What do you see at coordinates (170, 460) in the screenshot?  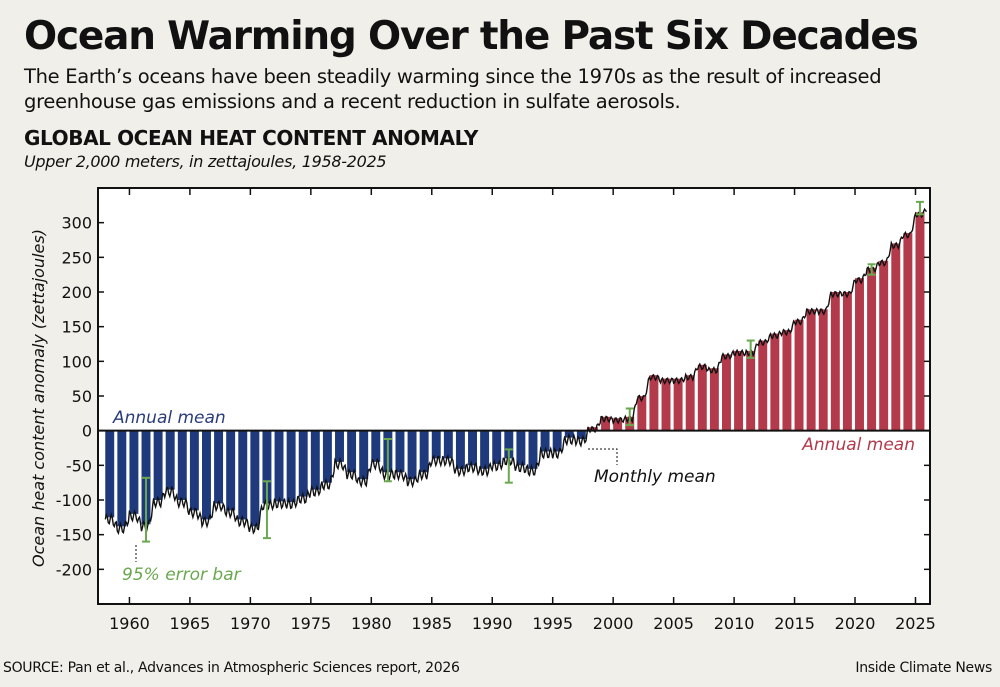 I see `bar-1963` at bounding box center [170, 460].